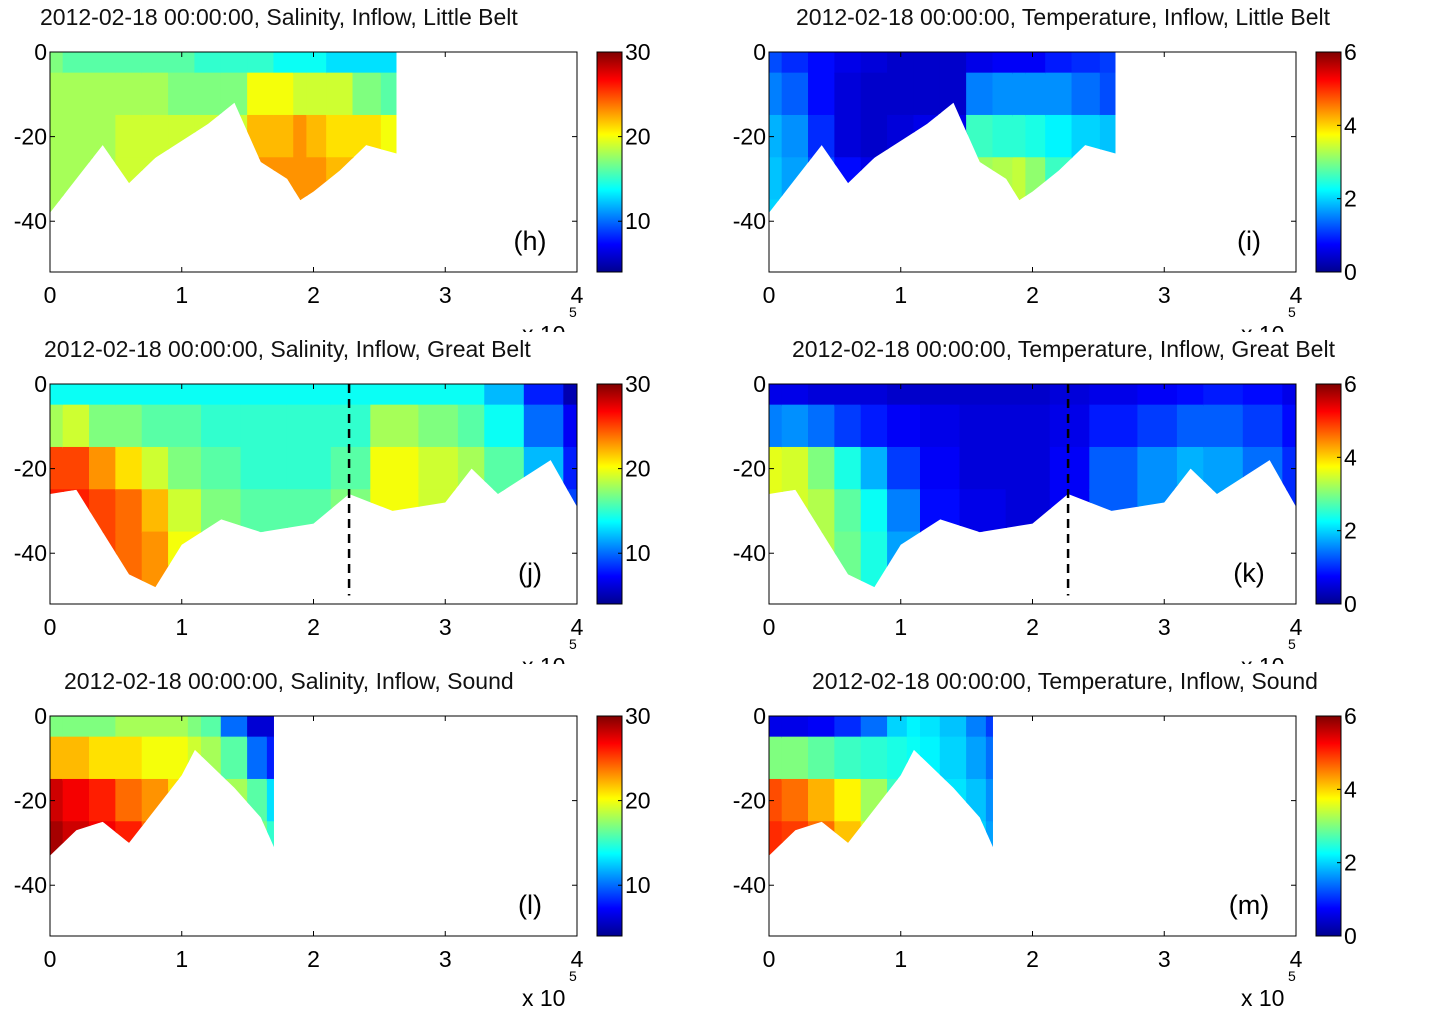 The height and width of the screenshot is (1021, 1438). I want to click on x-tick-label: 4, so click(1296, 627).